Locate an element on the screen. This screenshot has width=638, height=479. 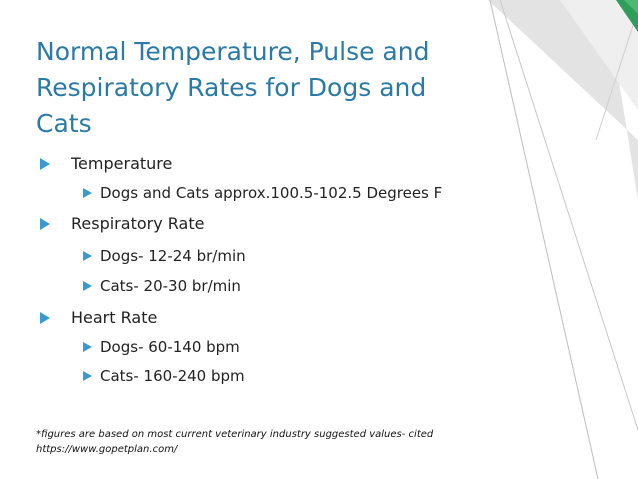
bullet-item-respiratory-rate: Respiratory Rate is located at coordinates (122, 223).